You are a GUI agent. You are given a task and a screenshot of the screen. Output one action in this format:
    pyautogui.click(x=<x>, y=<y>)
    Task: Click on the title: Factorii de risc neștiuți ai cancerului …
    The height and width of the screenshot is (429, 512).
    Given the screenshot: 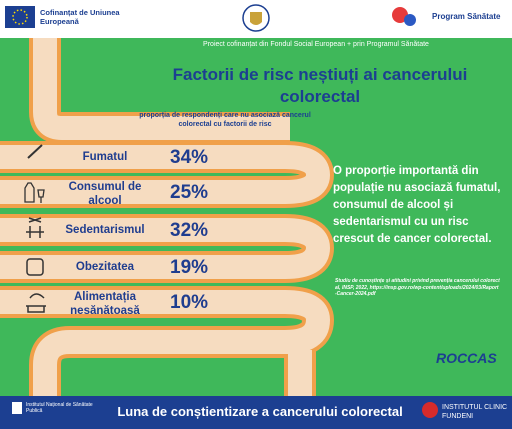 What is the action you would take?
    pyautogui.click(x=320, y=85)
    